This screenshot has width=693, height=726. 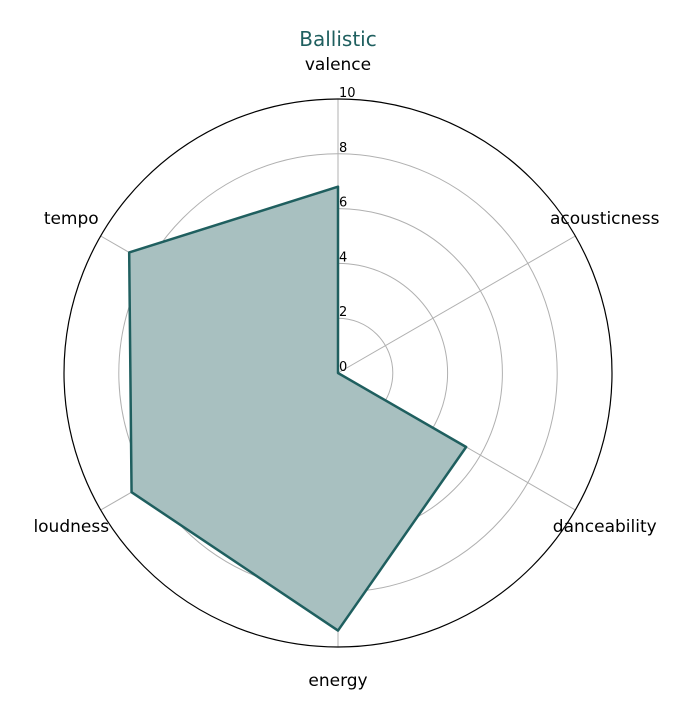 I want to click on r-tick-4: 4, so click(x=343, y=257).